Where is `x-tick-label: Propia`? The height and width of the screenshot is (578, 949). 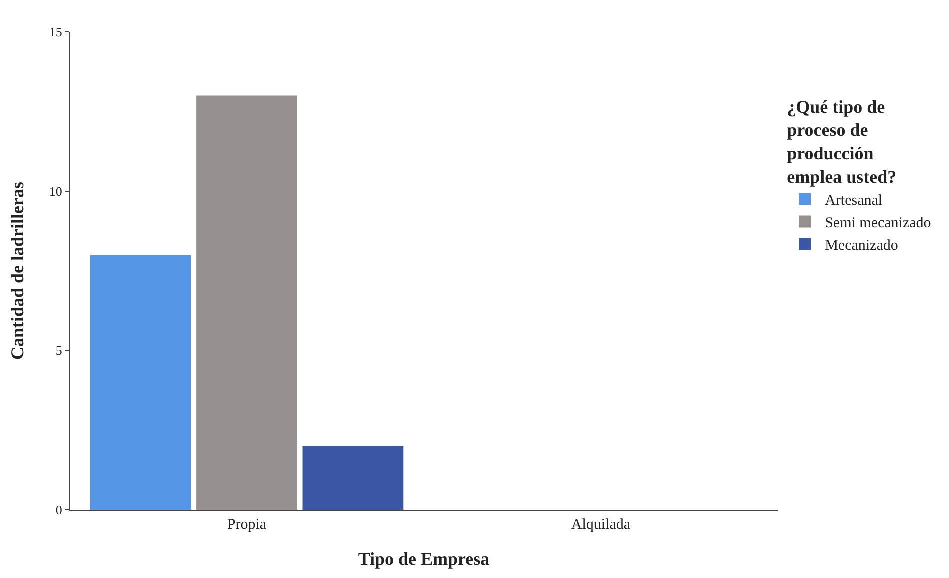
x-tick-label: Propia is located at coordinates (247, 525).